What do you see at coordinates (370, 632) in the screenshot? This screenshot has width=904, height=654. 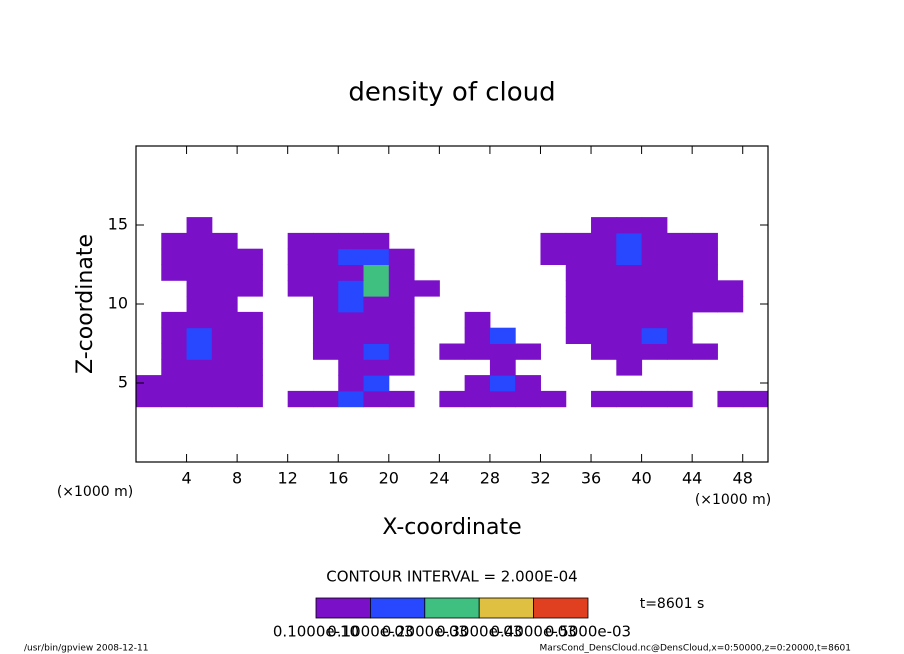 I see `colorbar-label: 0.1000e-03` at bounding box center [370, 632].